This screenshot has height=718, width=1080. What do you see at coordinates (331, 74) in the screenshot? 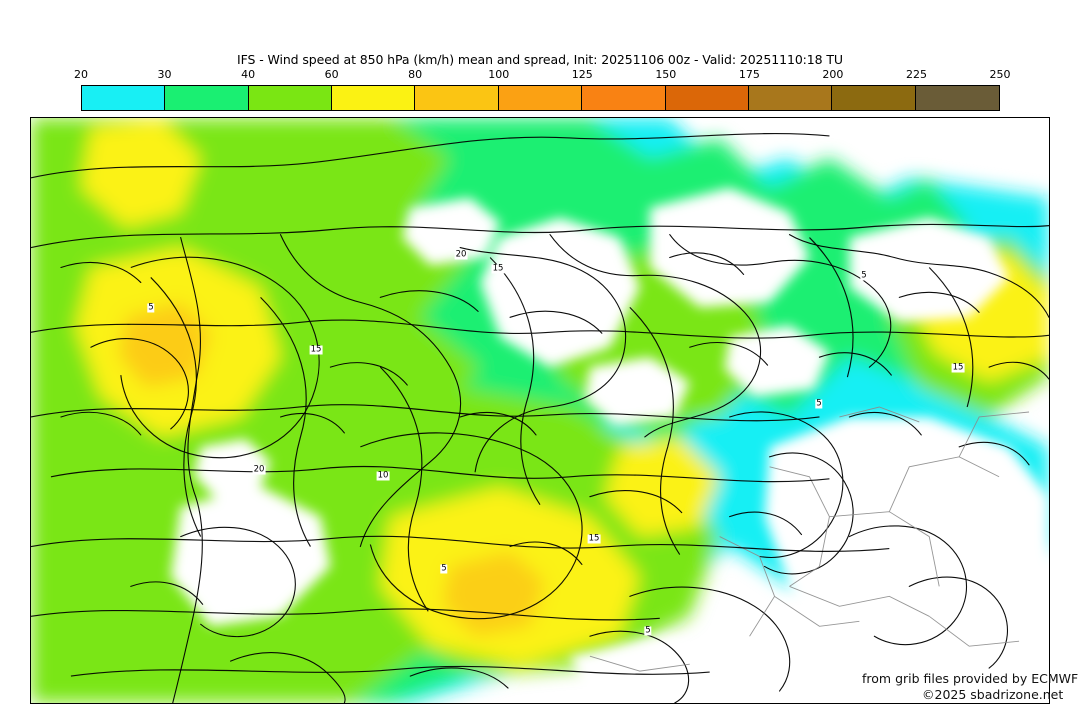
I see `colorbar-tick-60: 60` at bounding box center [331, 74].